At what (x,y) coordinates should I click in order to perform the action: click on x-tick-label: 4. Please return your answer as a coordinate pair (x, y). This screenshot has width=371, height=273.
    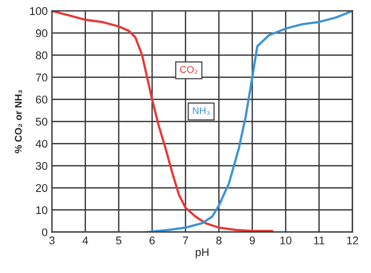
    Looking at the image, I should click on (85, 240).